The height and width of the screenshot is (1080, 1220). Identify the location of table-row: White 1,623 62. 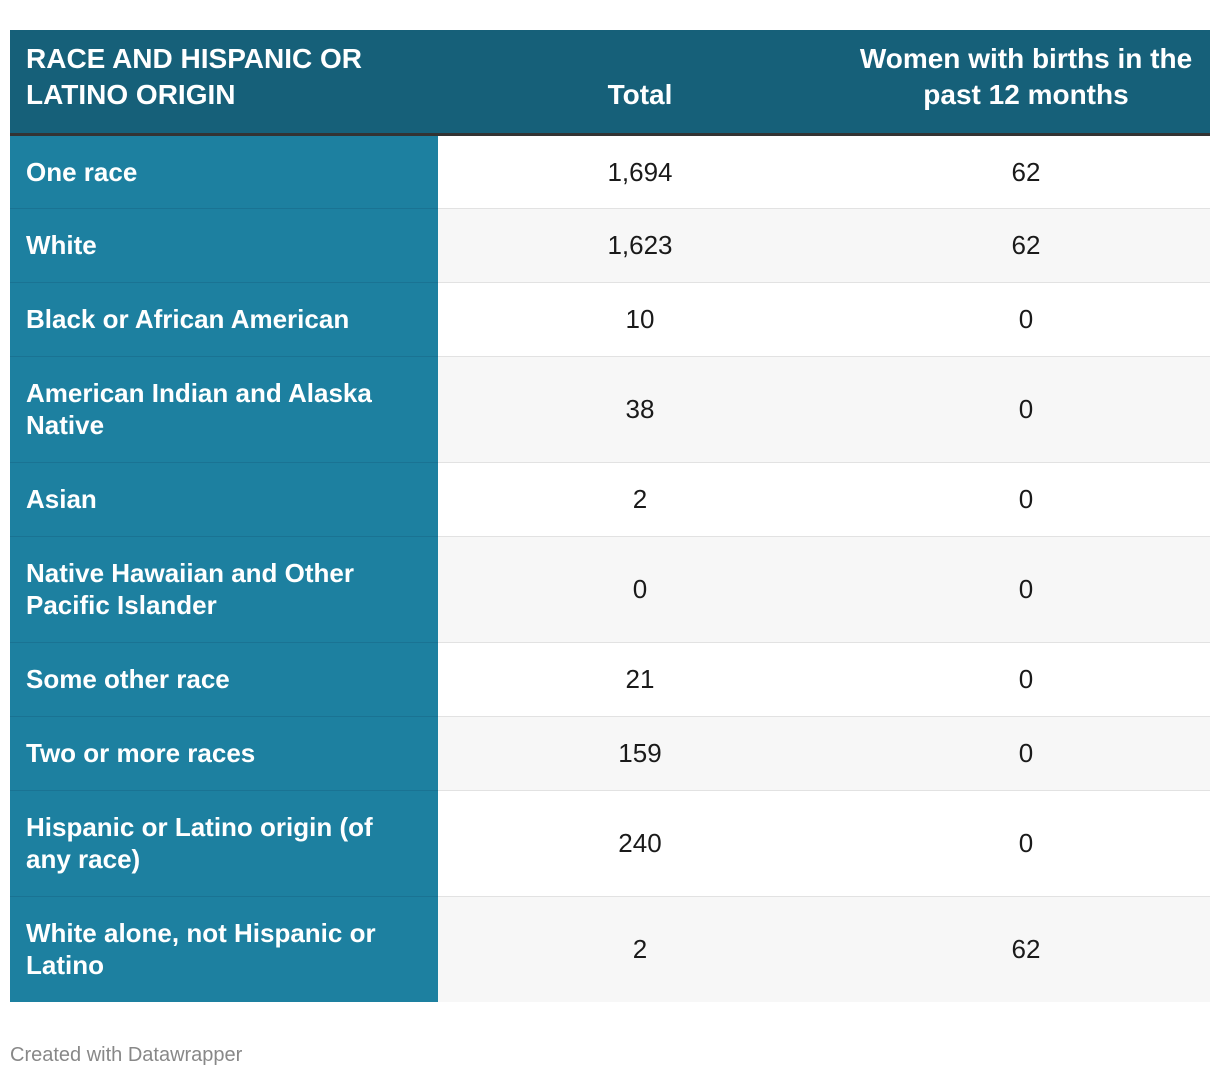
(610, 245).